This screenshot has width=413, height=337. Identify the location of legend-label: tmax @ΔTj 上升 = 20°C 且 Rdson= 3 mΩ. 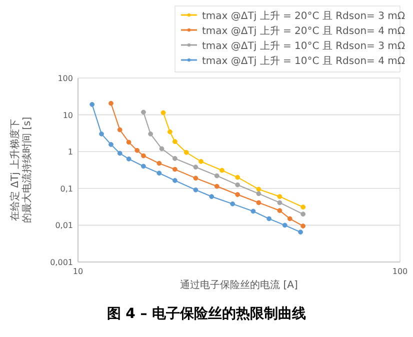
(304, 16).